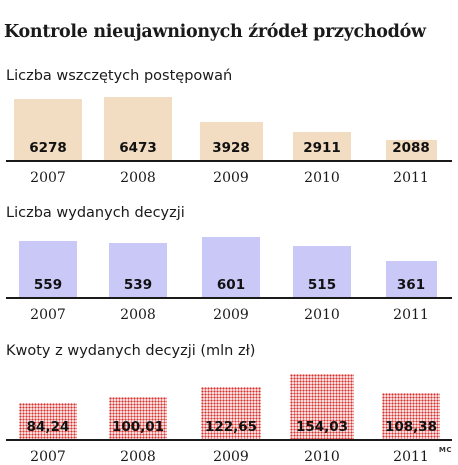 The height and width of the screenshot is (465, 458). I want to click on bar-1-2007, so click(48, 129).